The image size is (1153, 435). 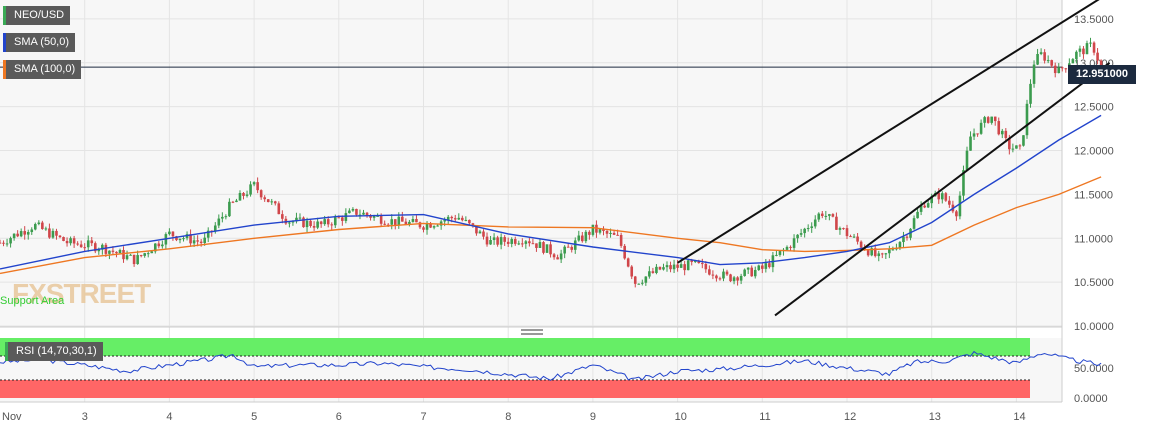 I want to click on watermark-logo: FXSTREET, so click(x=81, y=293).